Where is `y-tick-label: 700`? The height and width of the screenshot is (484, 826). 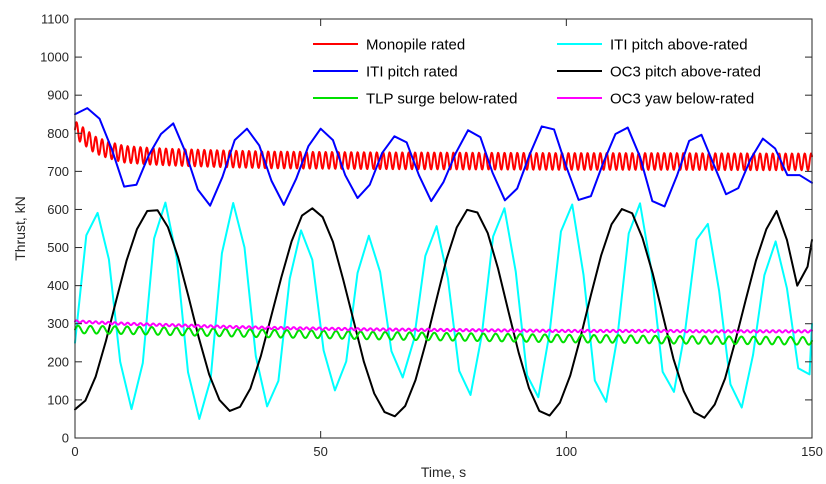
y-tick-label: 700 is located at coordinates (58, 171).